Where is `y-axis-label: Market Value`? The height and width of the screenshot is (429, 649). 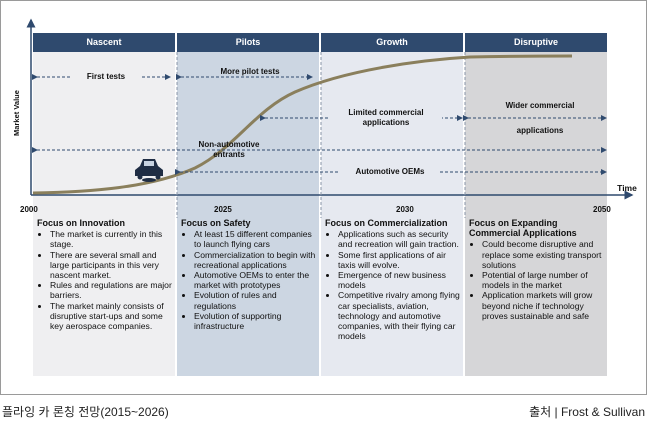 y-axis-label: Market Value is located at coordinates (16, 113).